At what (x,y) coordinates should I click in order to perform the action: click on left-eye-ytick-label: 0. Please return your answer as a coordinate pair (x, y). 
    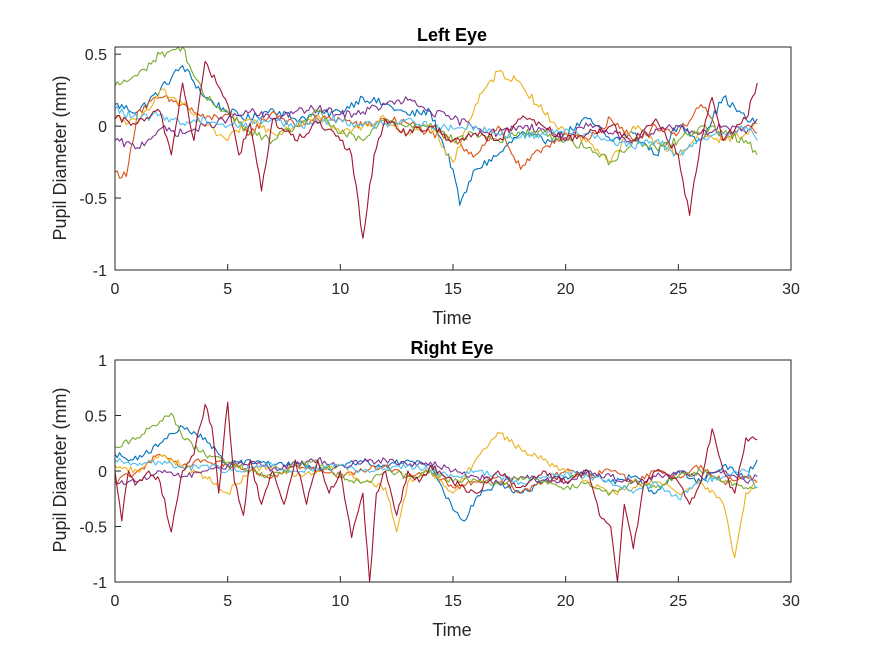
    Looking at the image, I should click on (102, 127).